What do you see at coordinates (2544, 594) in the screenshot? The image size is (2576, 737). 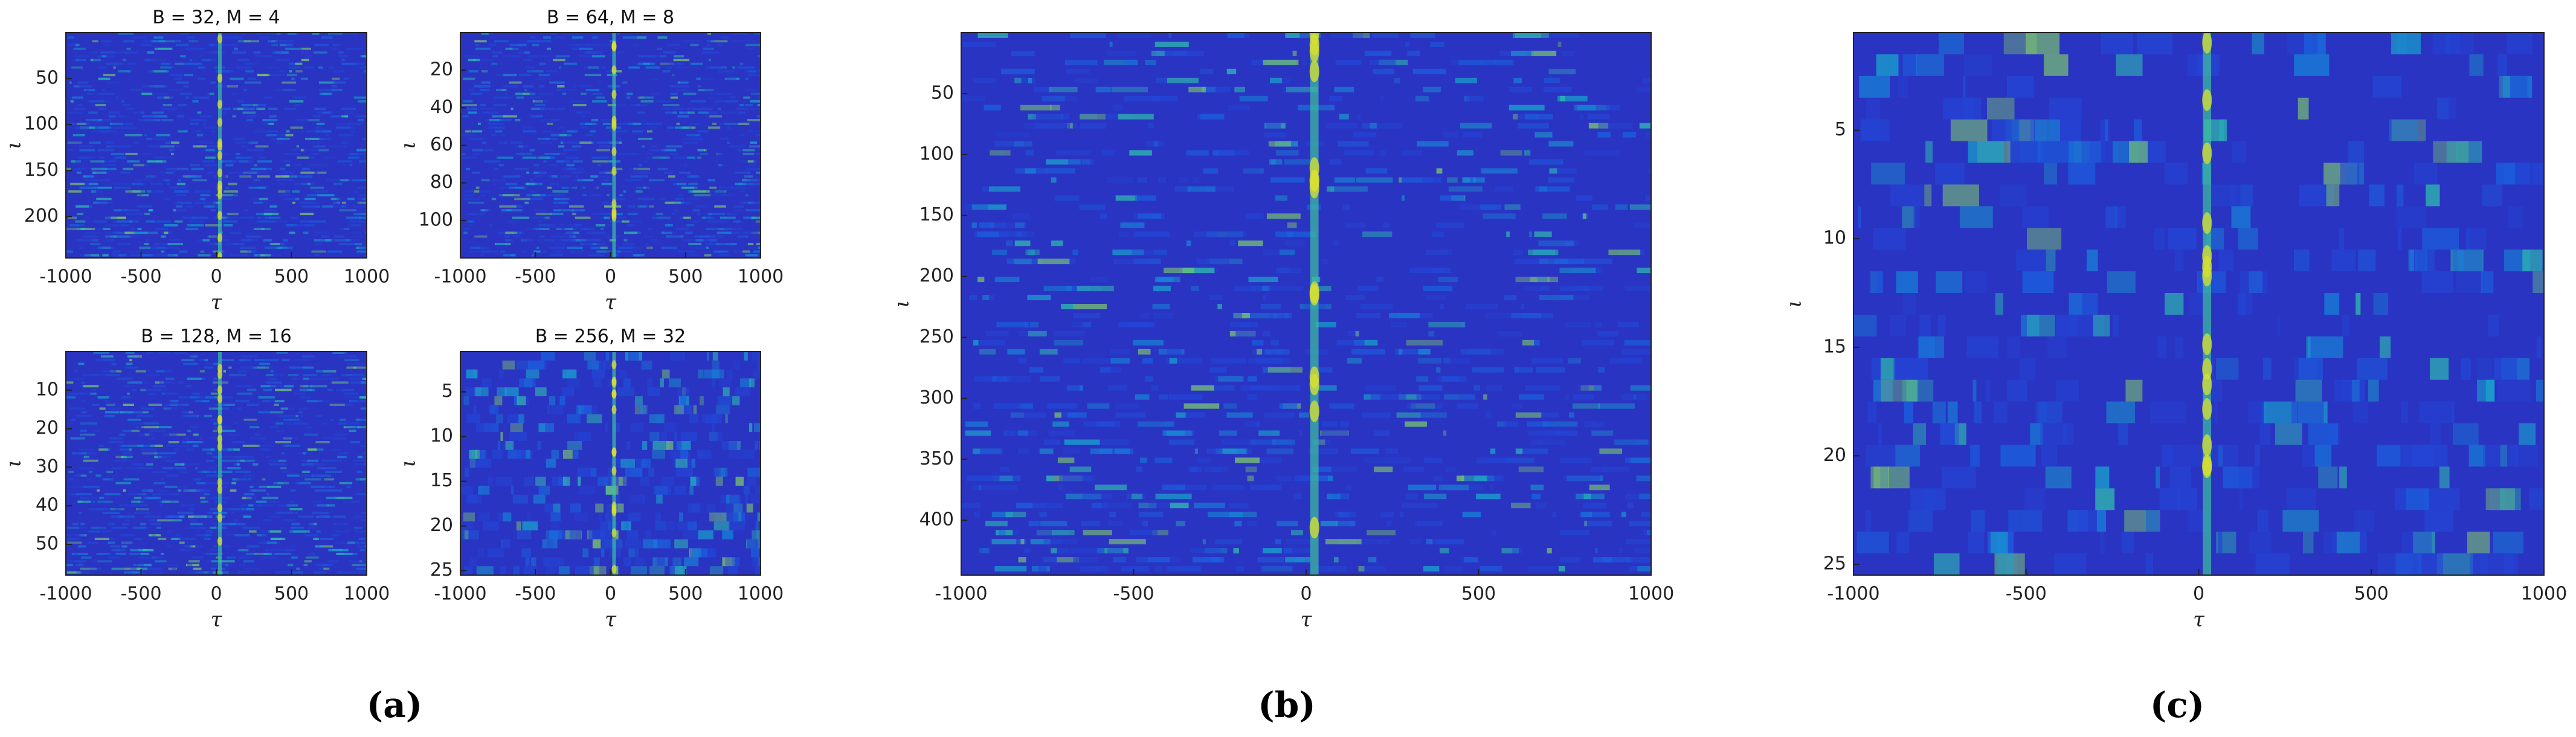 I see `x-tick-label: 1000` at bounding box center [2544, 594].